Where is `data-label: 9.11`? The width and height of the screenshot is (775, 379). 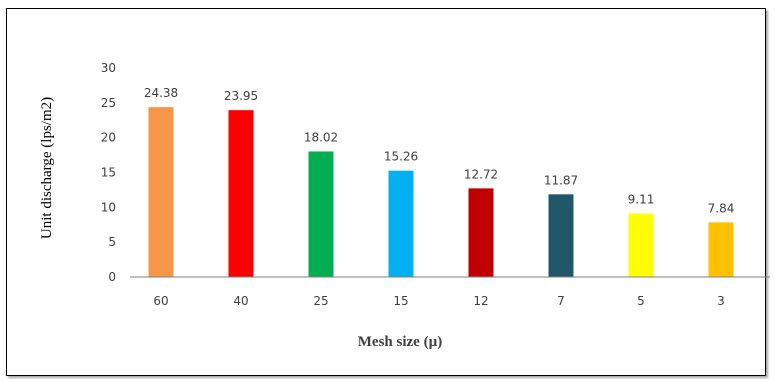
data-label: 9.11 is located at coordinates (641, 200).